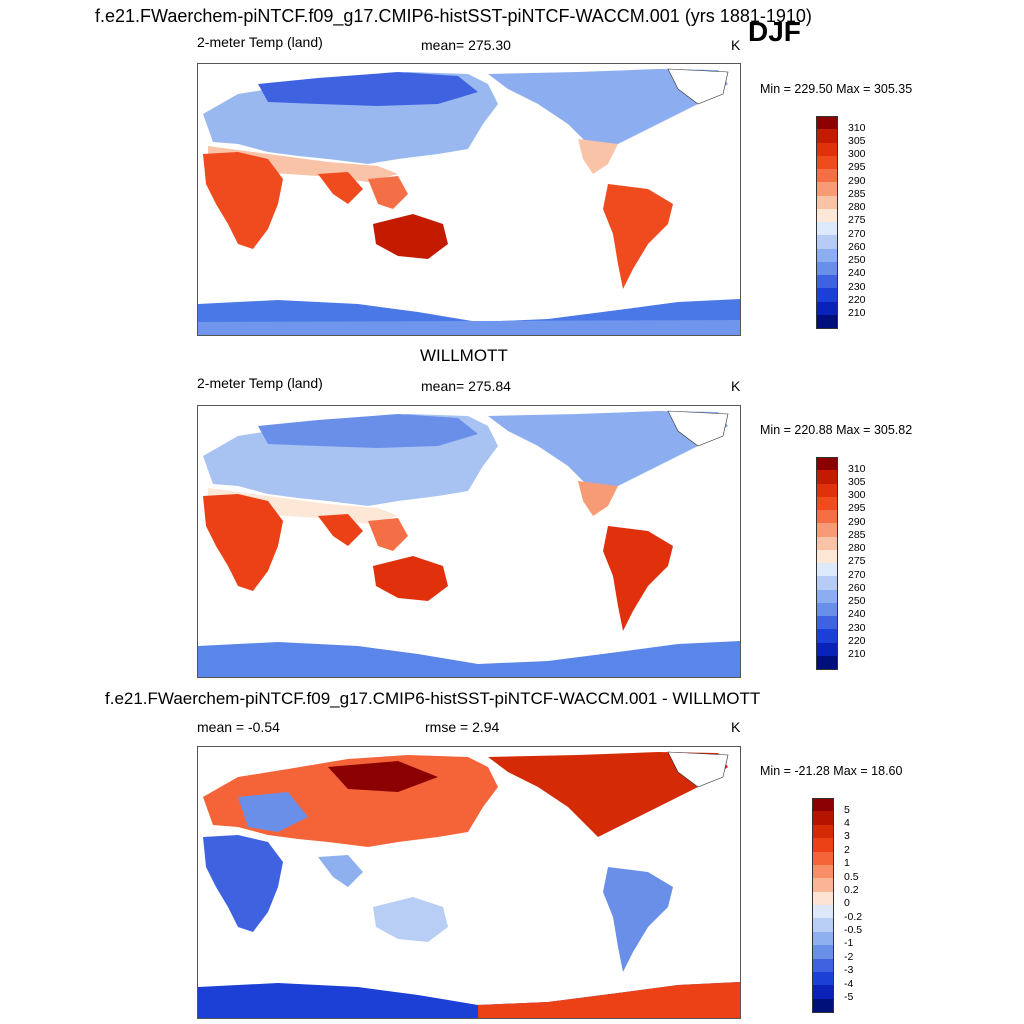 The width and height of the screenshot is (1024, 1024). I want to click on north-america, so click(608, 794).